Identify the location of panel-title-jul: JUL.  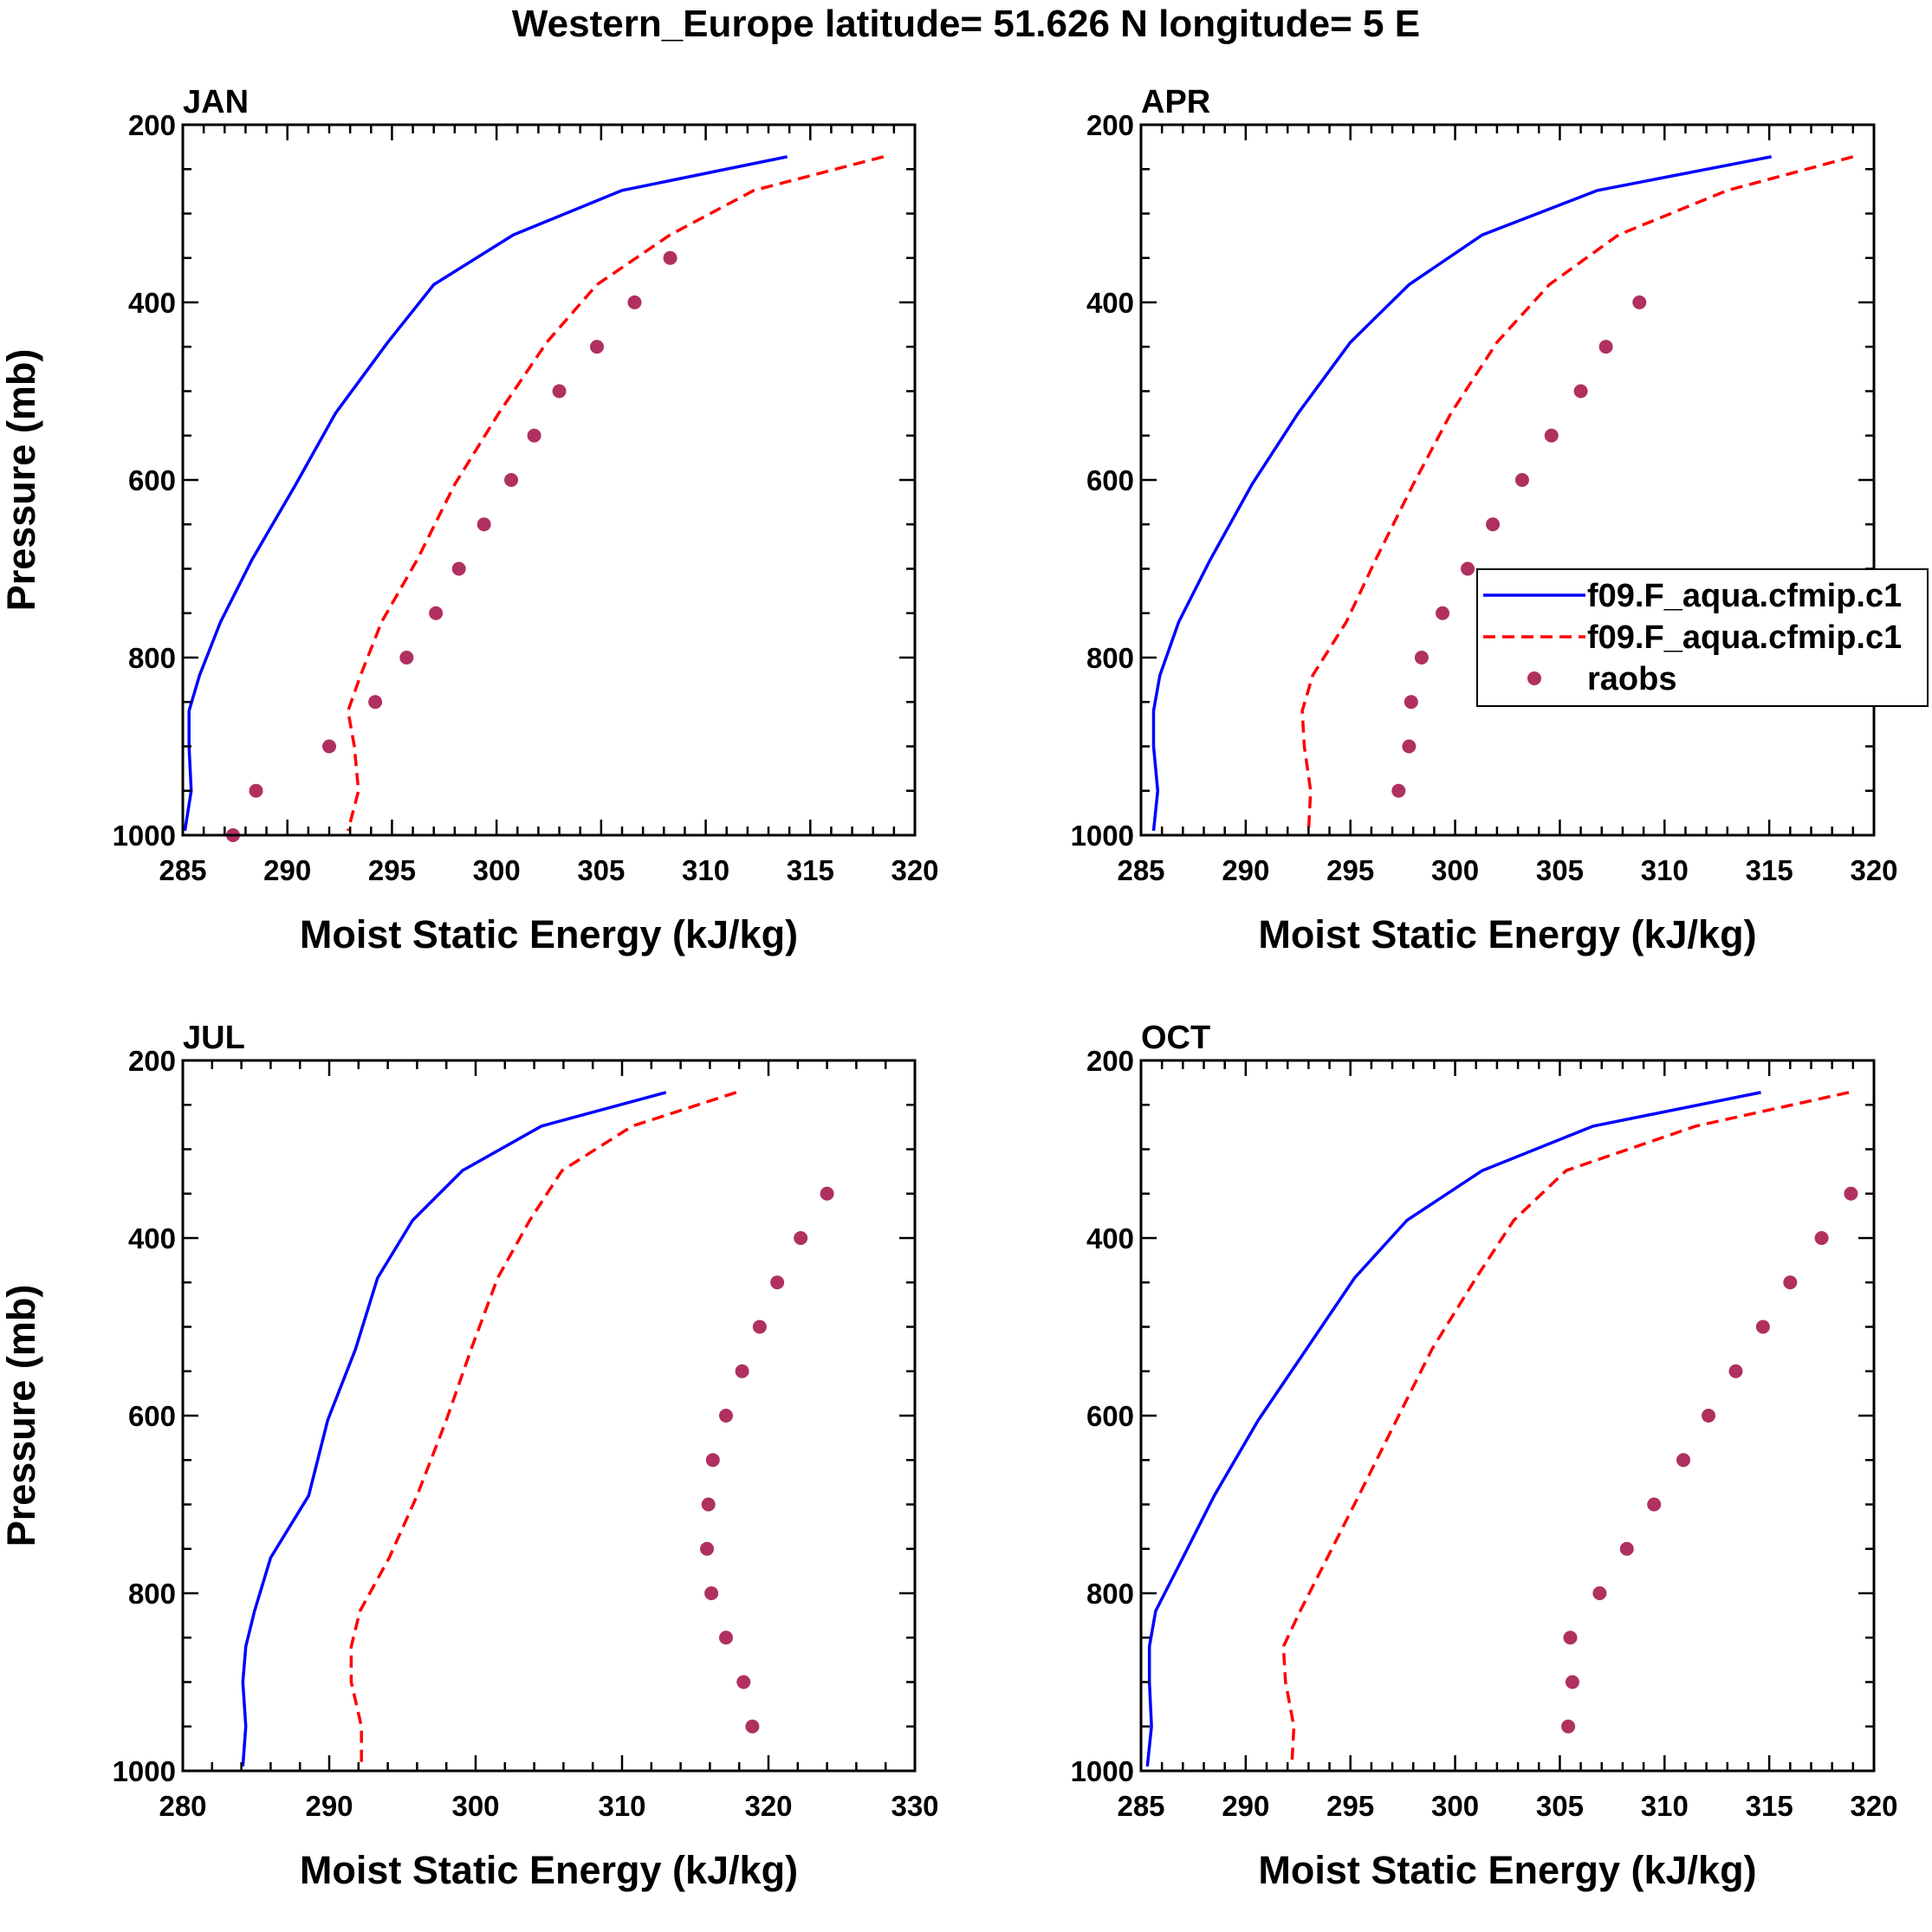
(214, 1038).